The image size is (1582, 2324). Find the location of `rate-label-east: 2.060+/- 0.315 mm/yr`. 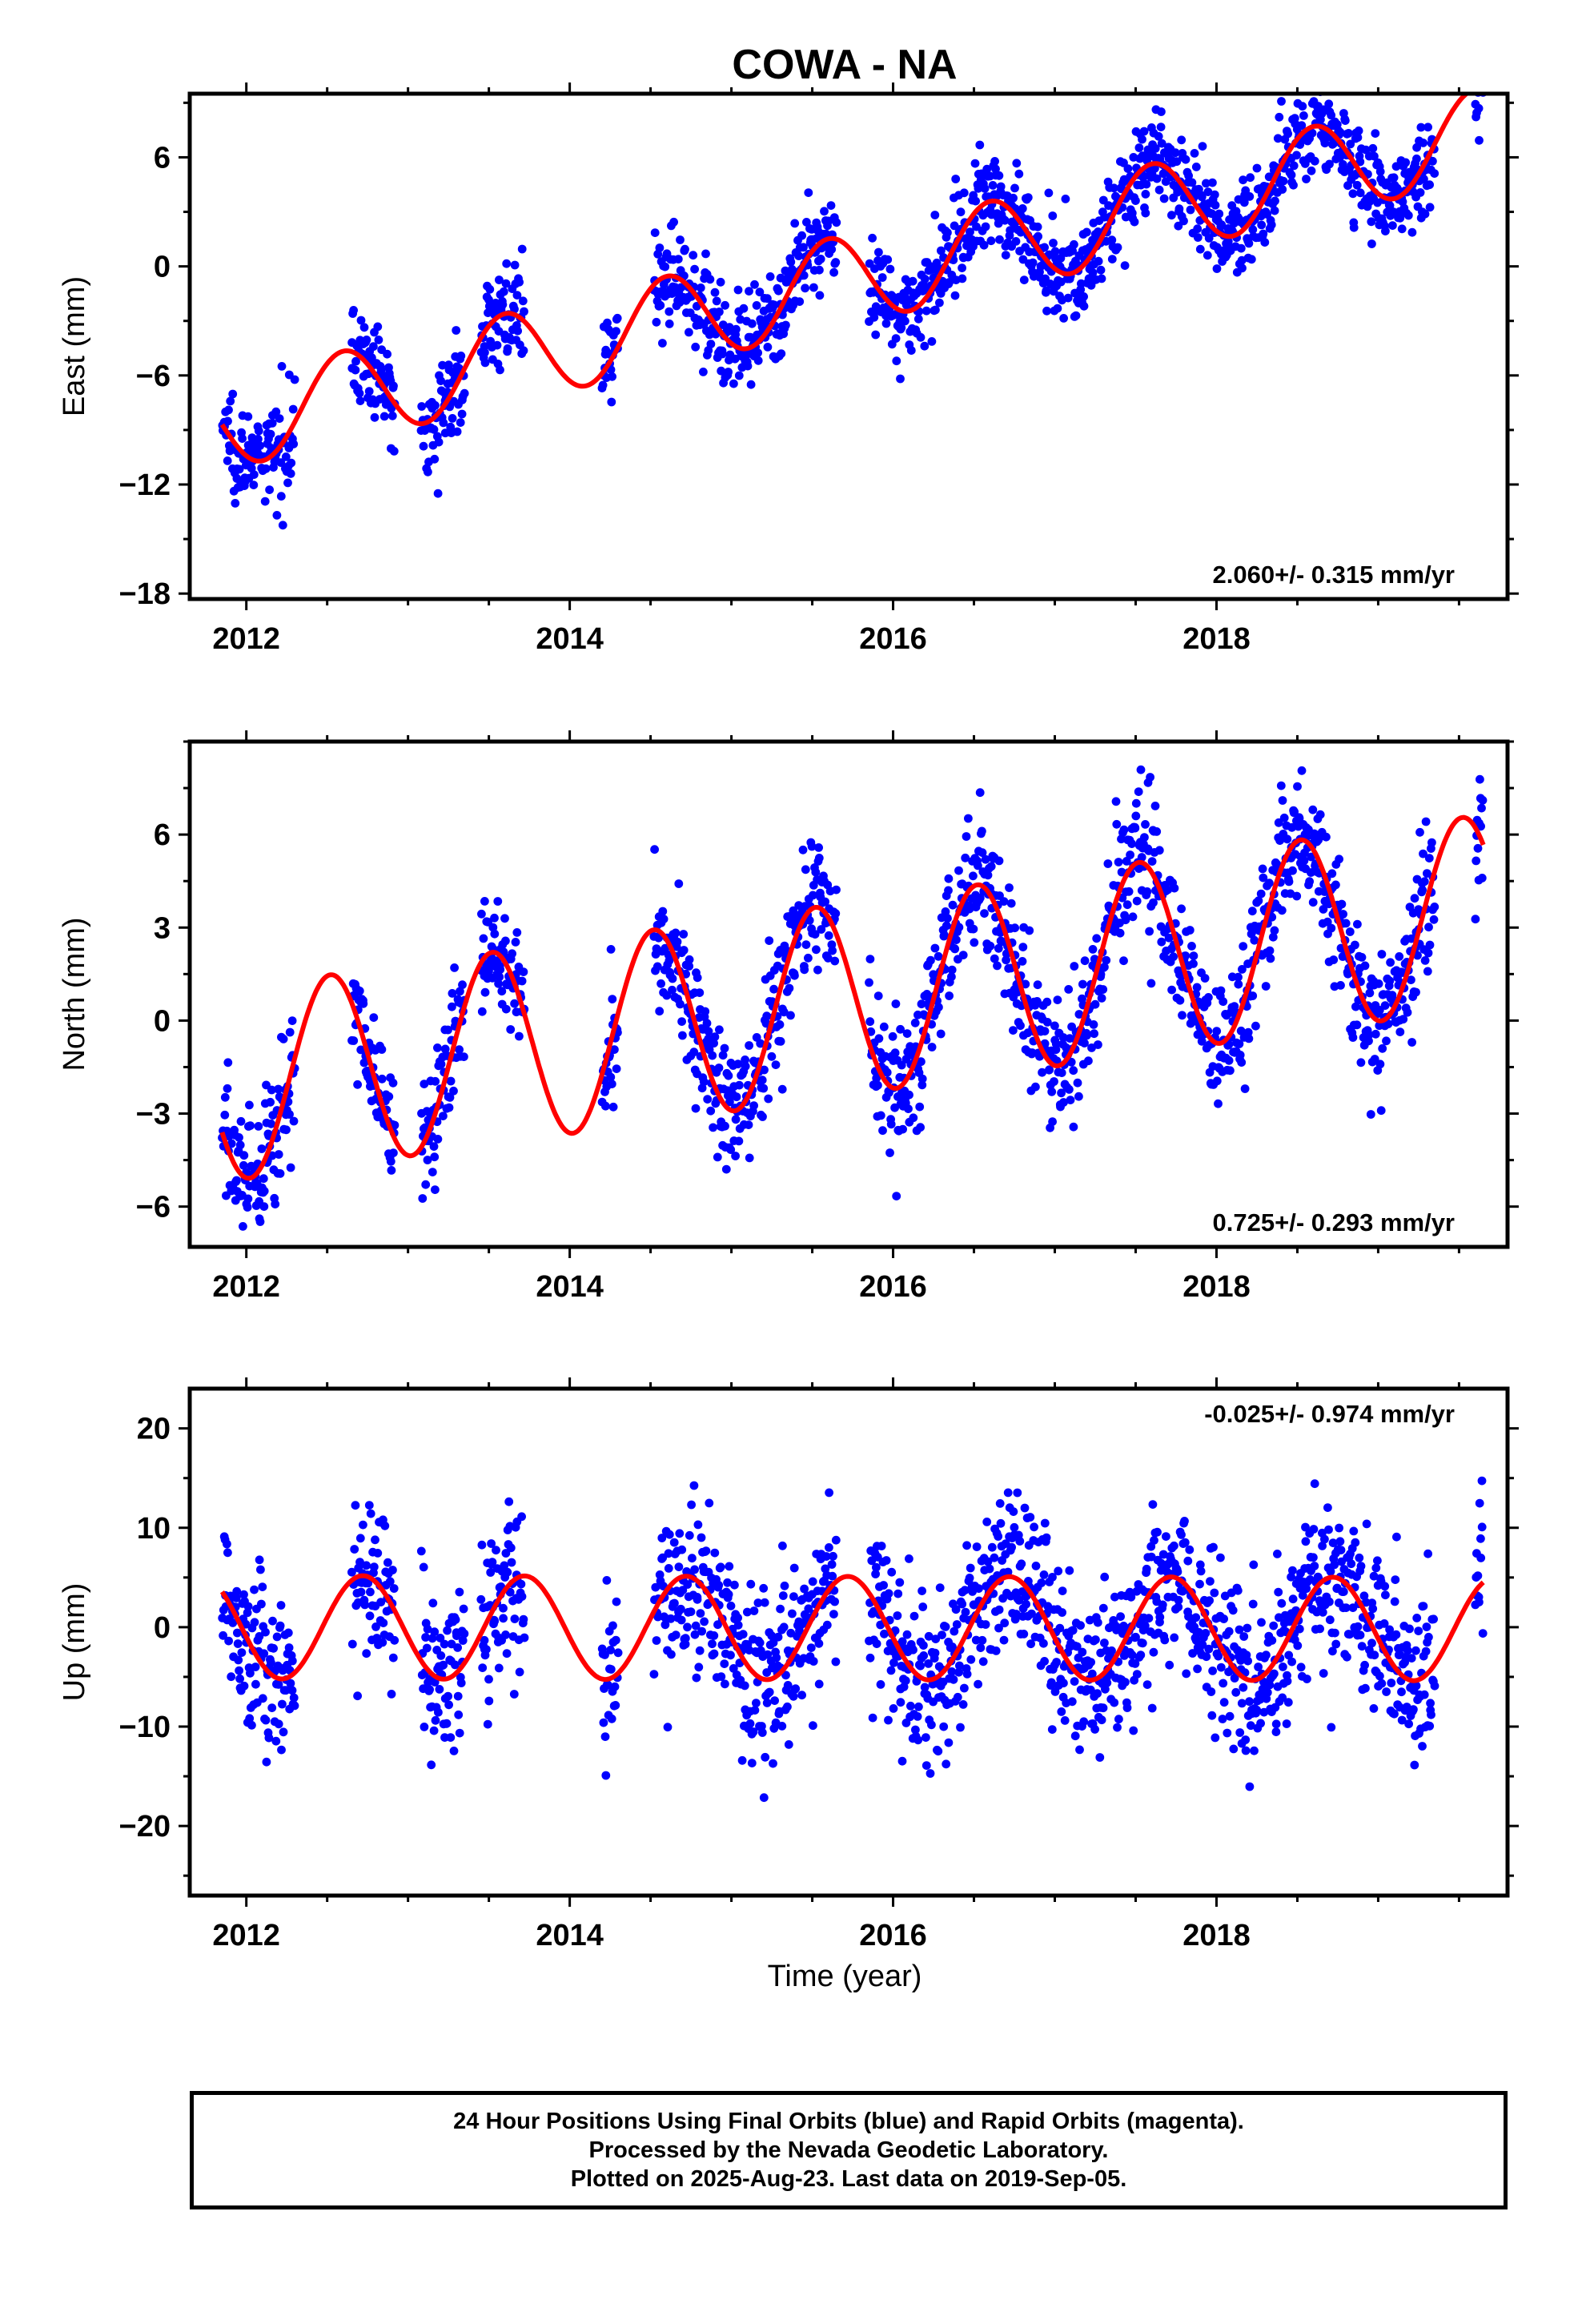

rate-label-east: 2.060+/- 0.315 mm/yr is located at coordinates (1334, 575).